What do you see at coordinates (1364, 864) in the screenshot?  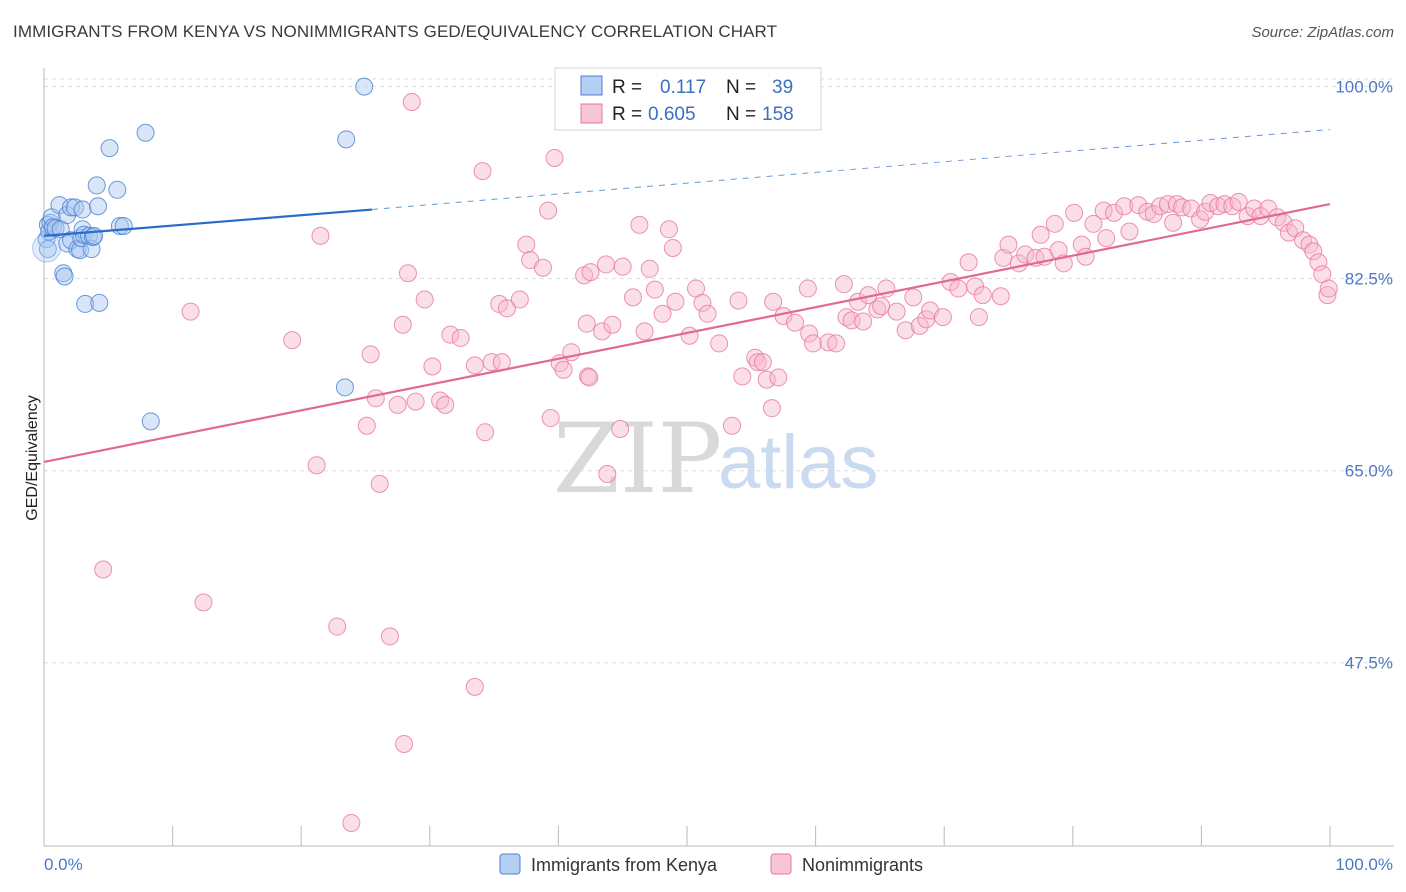 I see `x-tick-label-max: 100.0%` at bounding box center [1364, 864].